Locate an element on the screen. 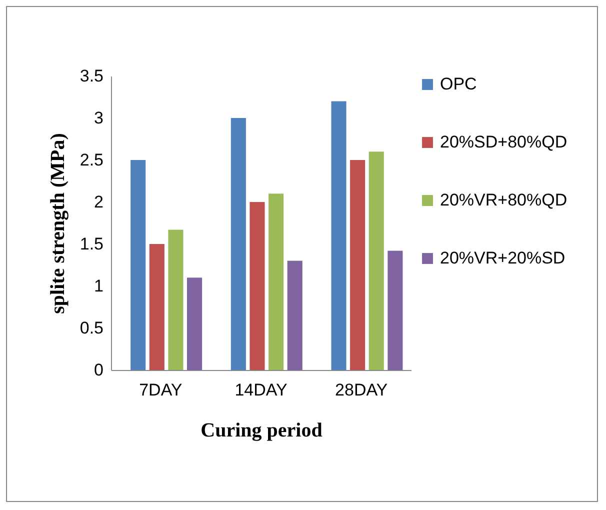  y-axis-title: splite strength (MPa) is located at coordinates (57, 223).